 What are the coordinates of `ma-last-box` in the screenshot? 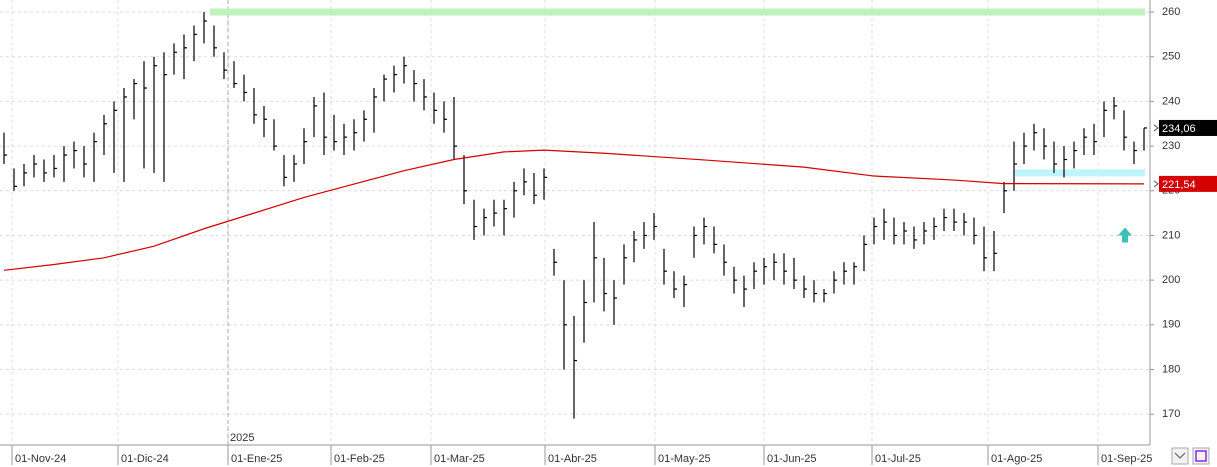 It's located at (1188, 183).